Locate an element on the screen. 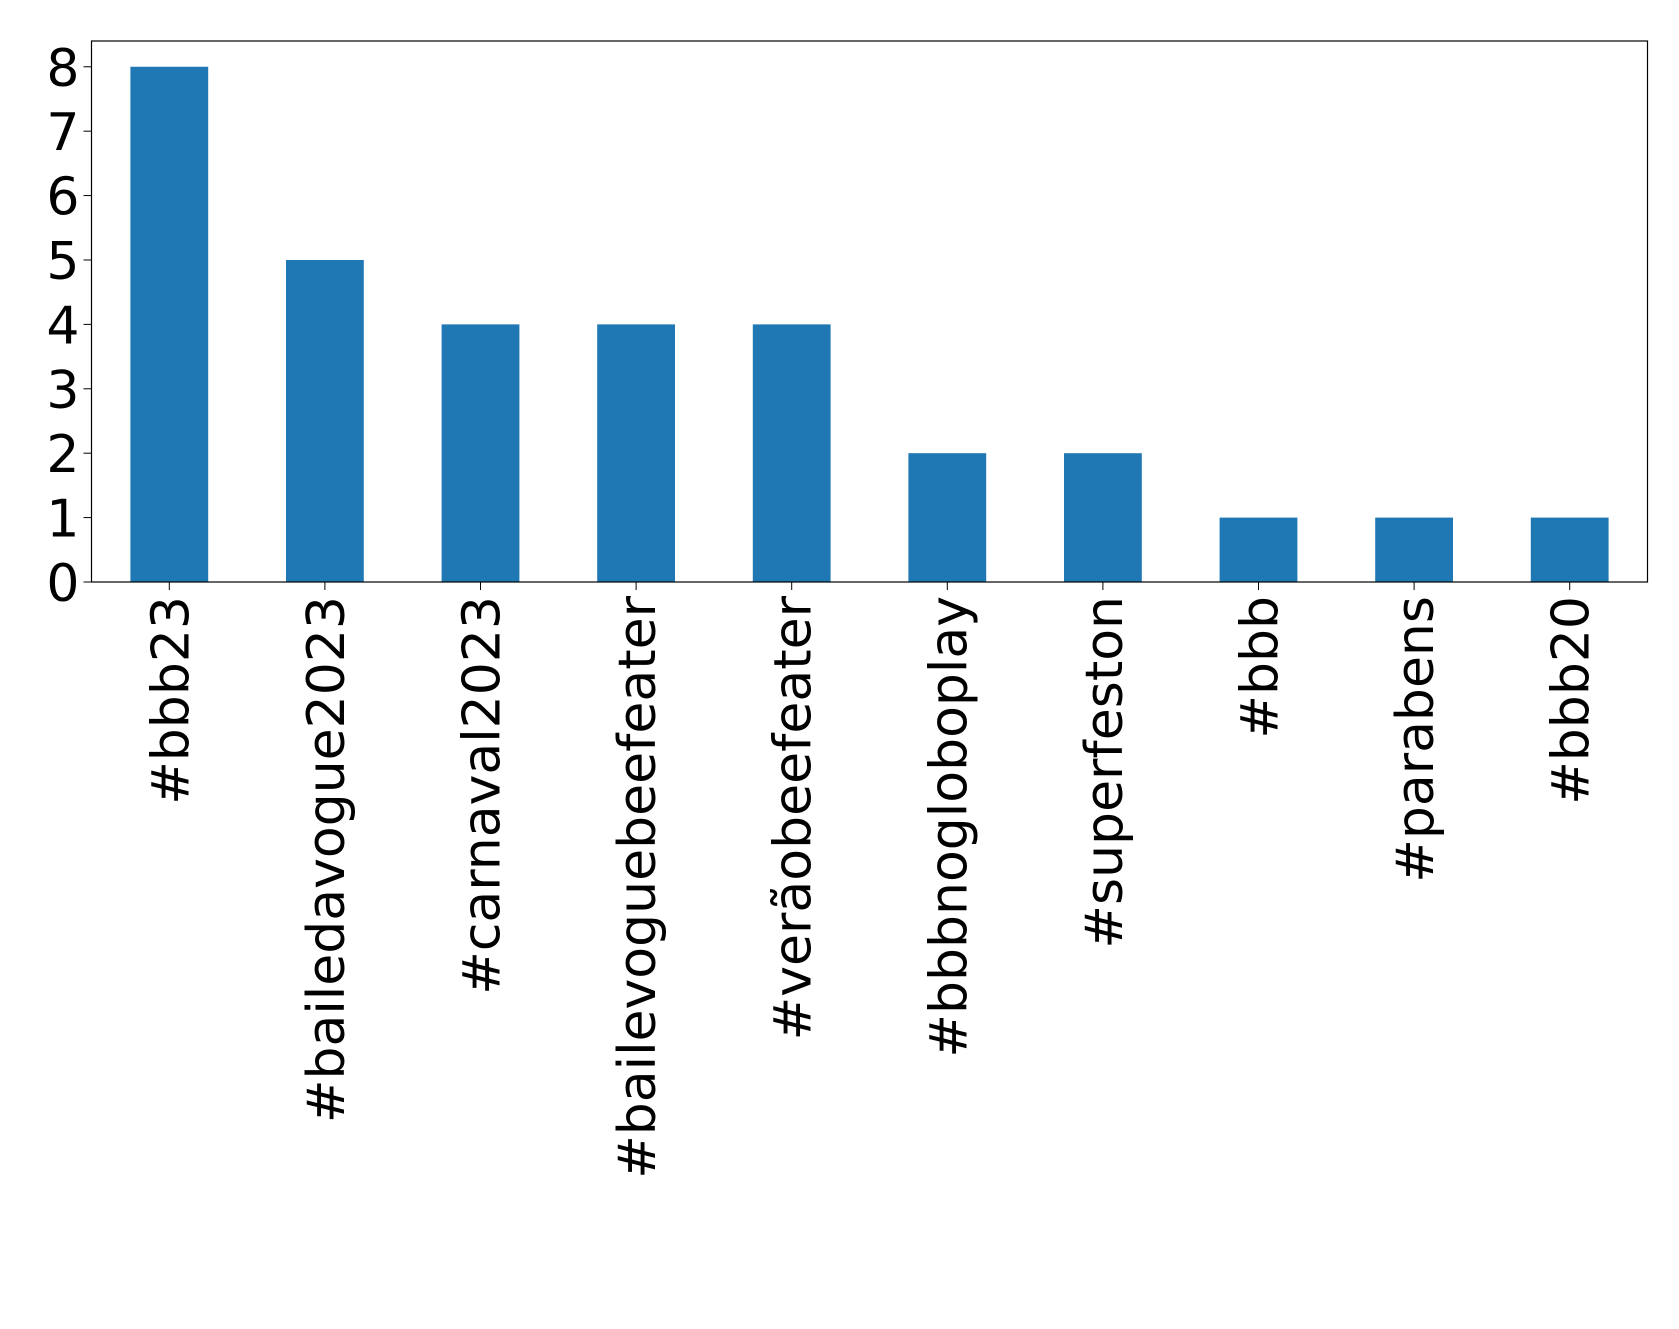 This screenshot has width=1679, height=1329. y-tick-label: 1 is located at coordinates (62, 520).